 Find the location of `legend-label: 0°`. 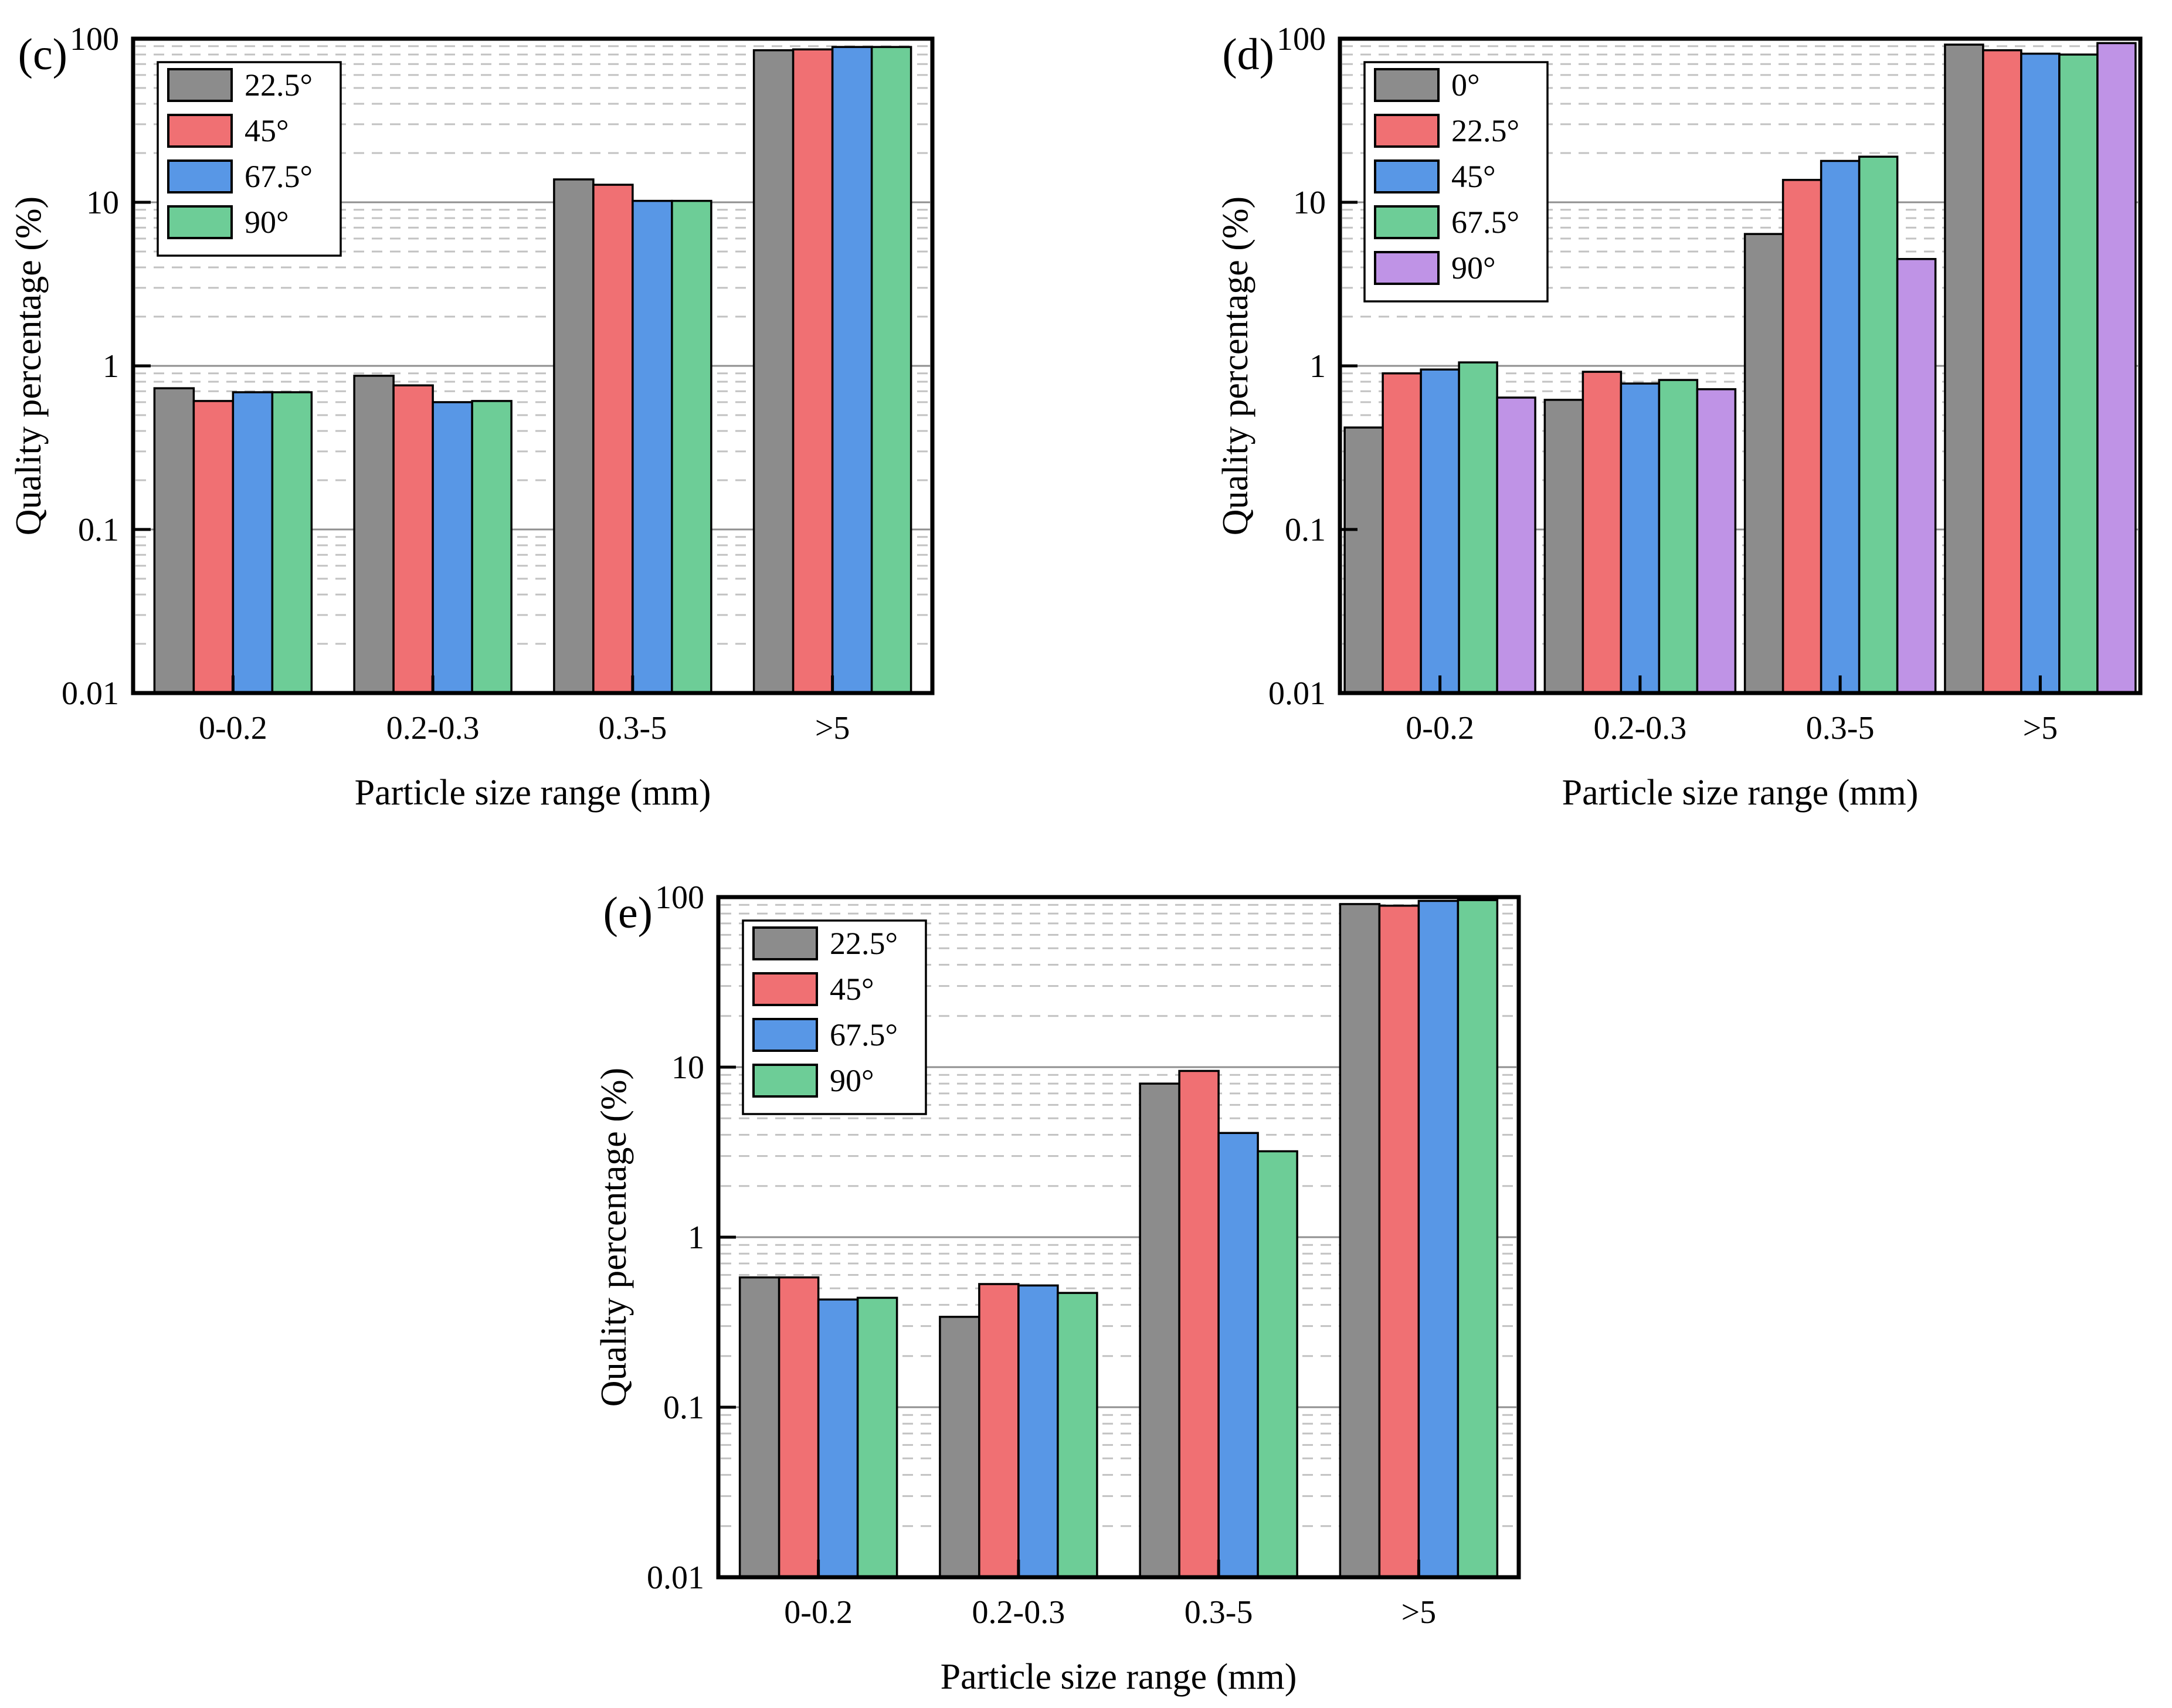

legend-label: 0° is located at coordinates (1465, 85).